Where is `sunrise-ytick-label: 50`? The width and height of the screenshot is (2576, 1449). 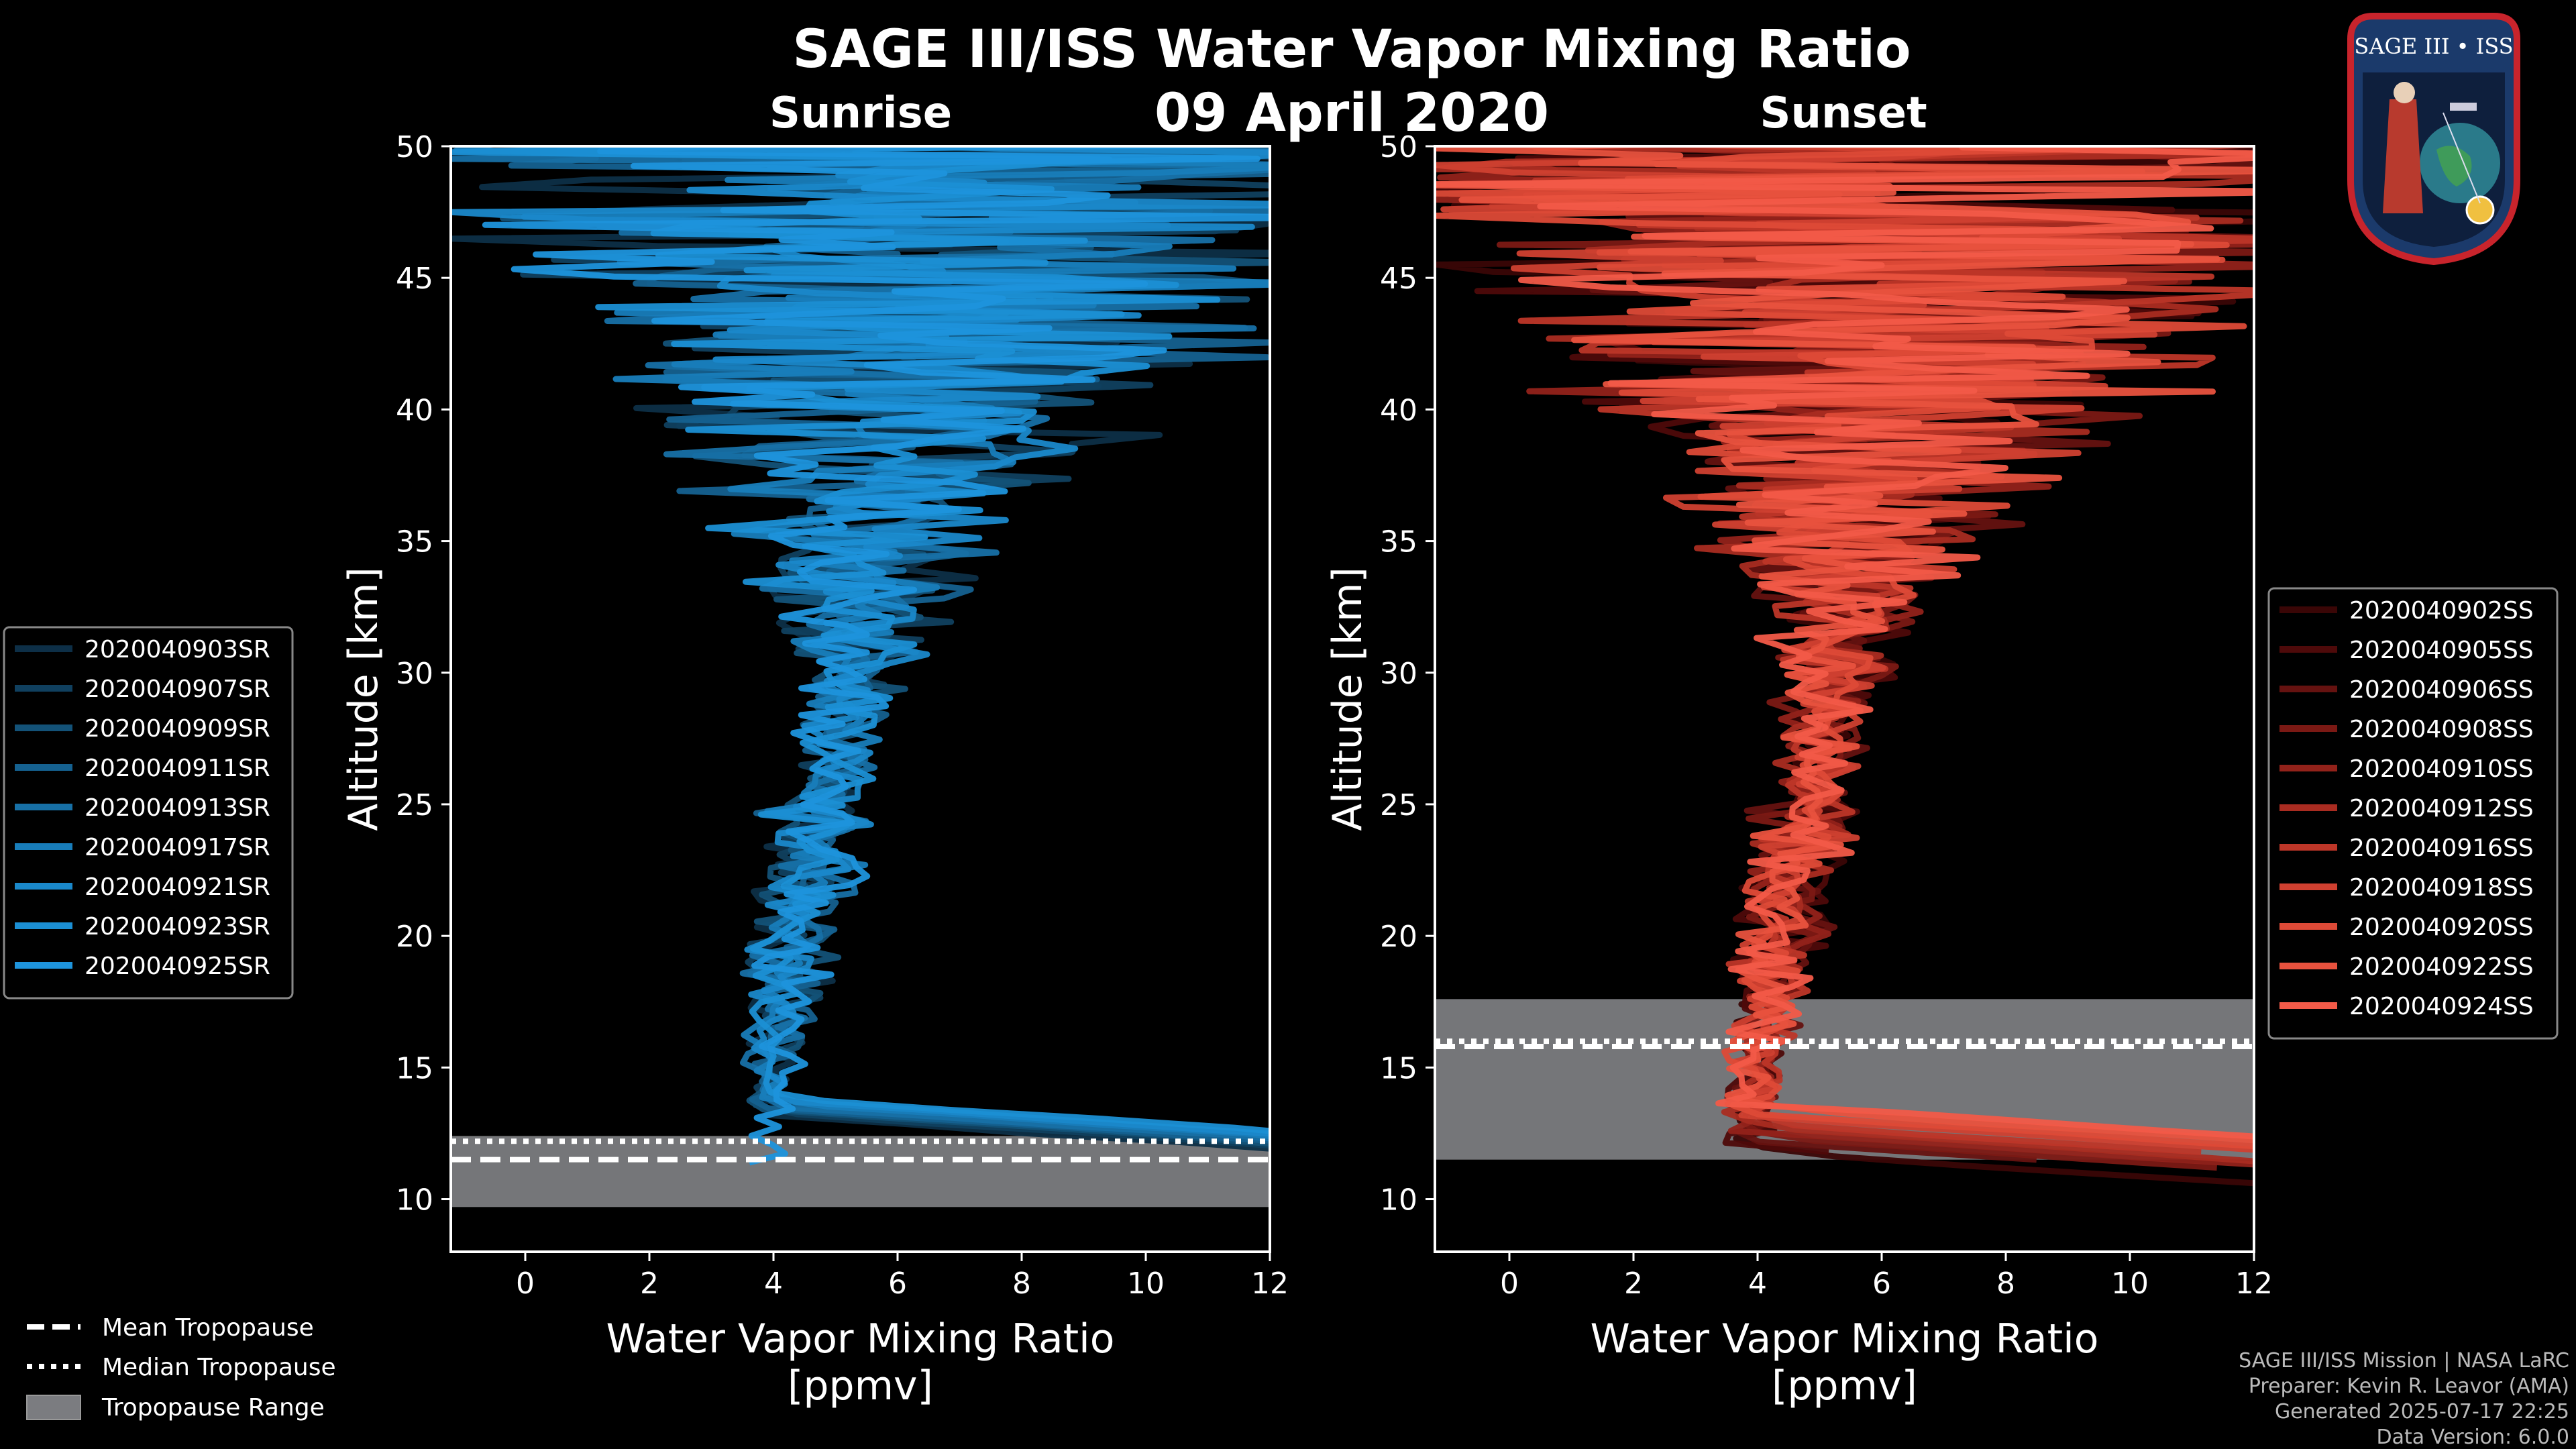
sunrise-ytick-label: 50 is located at coordinates (414, 147).